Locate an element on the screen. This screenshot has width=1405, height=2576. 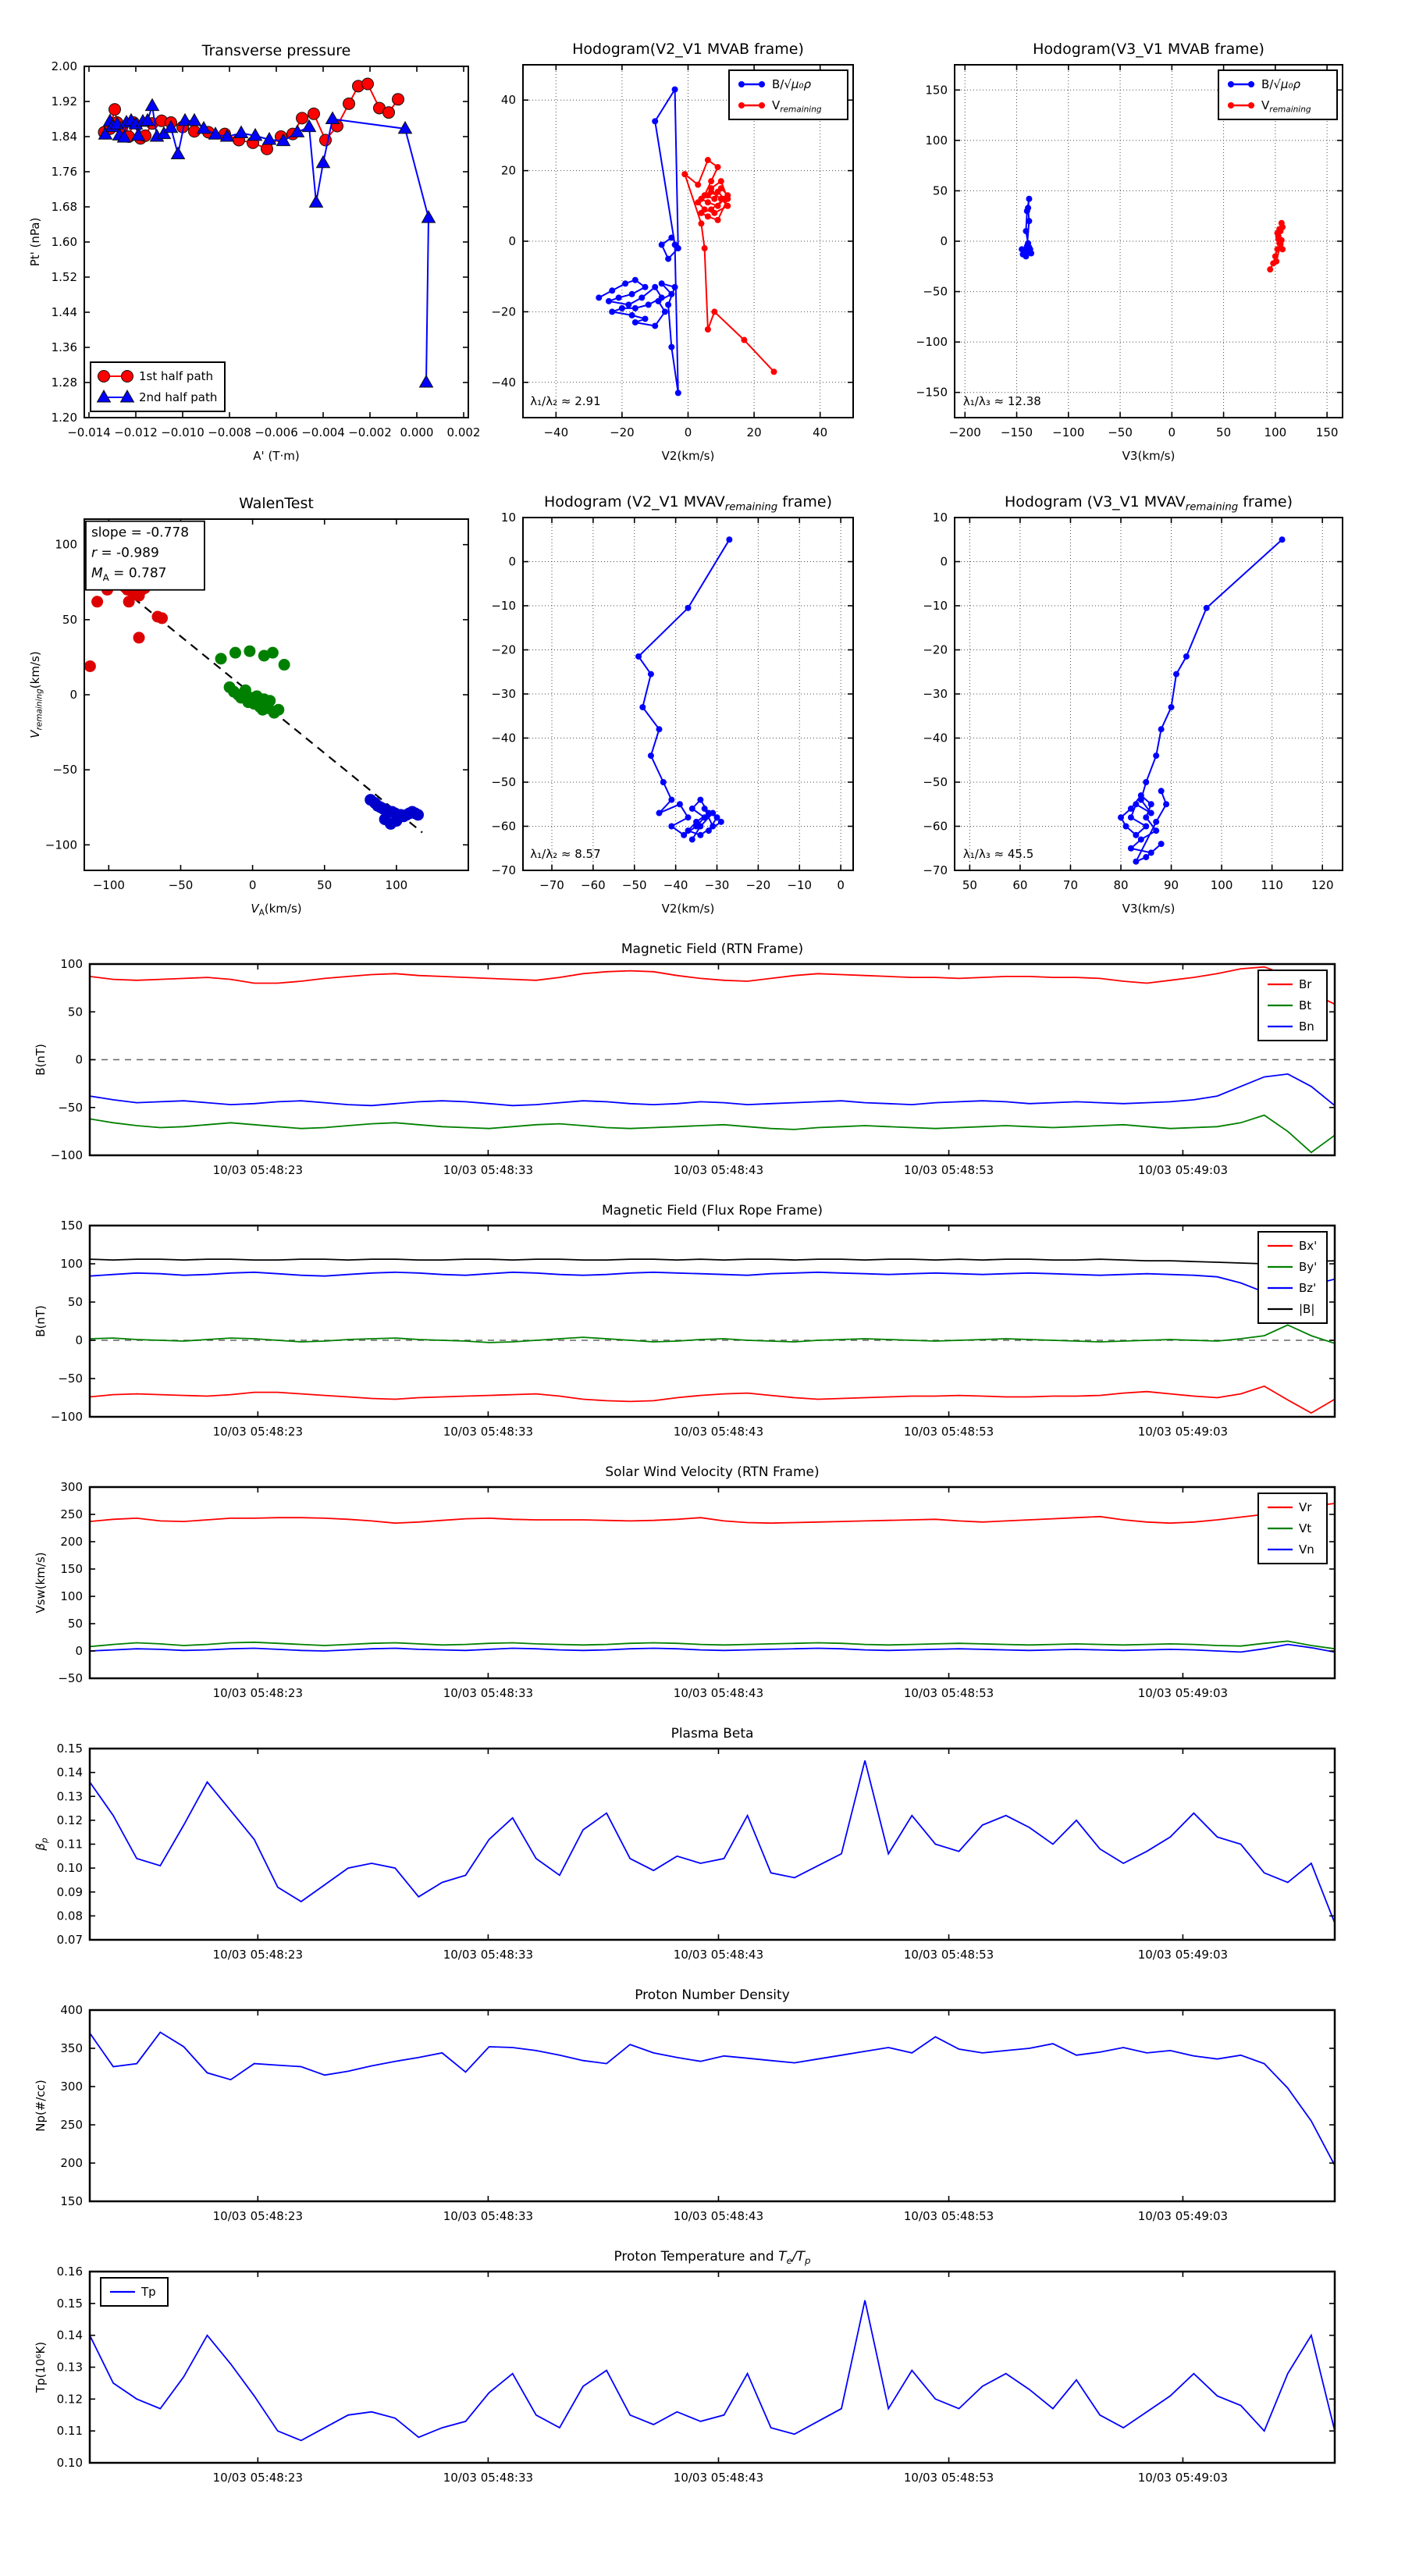
legend-label: Vn is located at coordinates (1306, 1549).